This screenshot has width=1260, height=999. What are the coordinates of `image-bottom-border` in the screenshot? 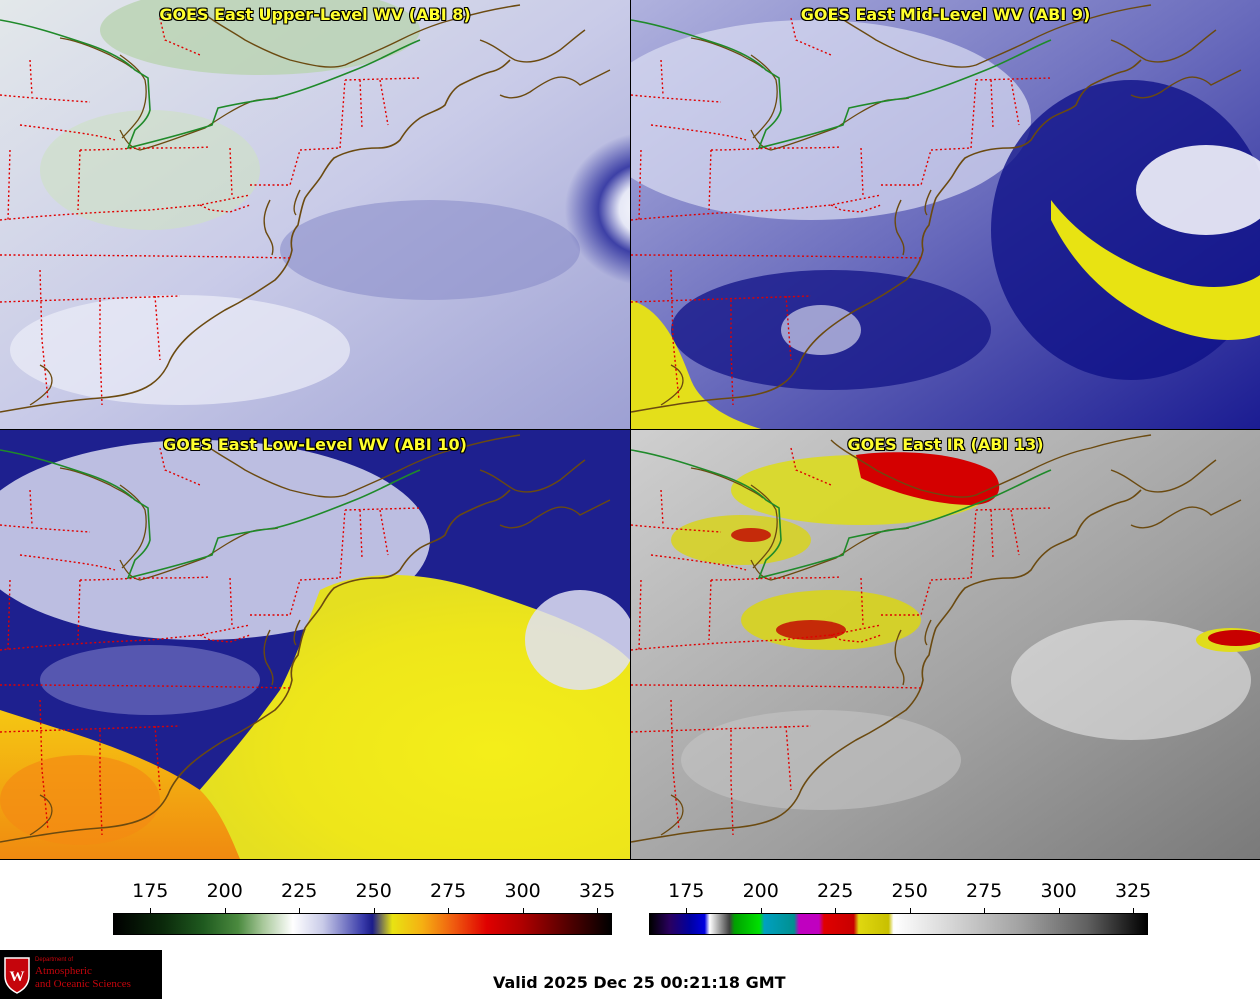 It's located at (630, 859).